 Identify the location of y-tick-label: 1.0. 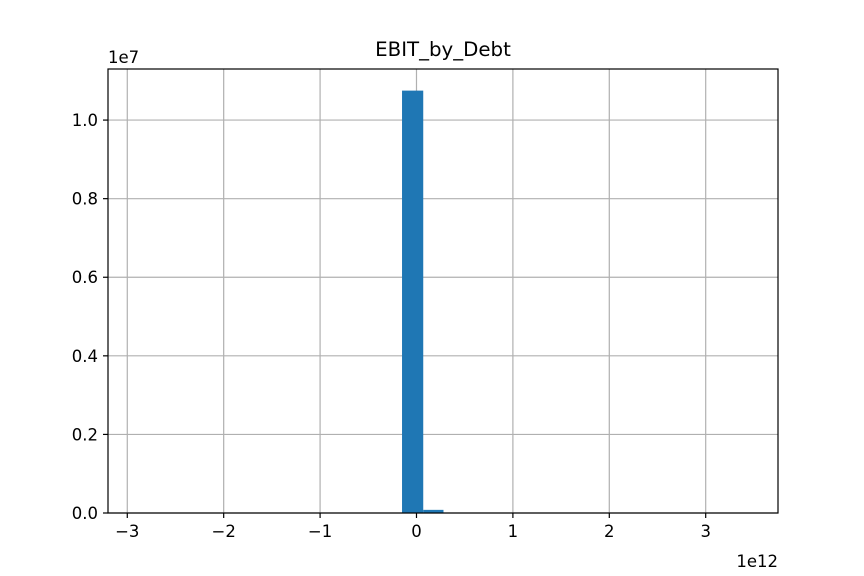
(85, 120).